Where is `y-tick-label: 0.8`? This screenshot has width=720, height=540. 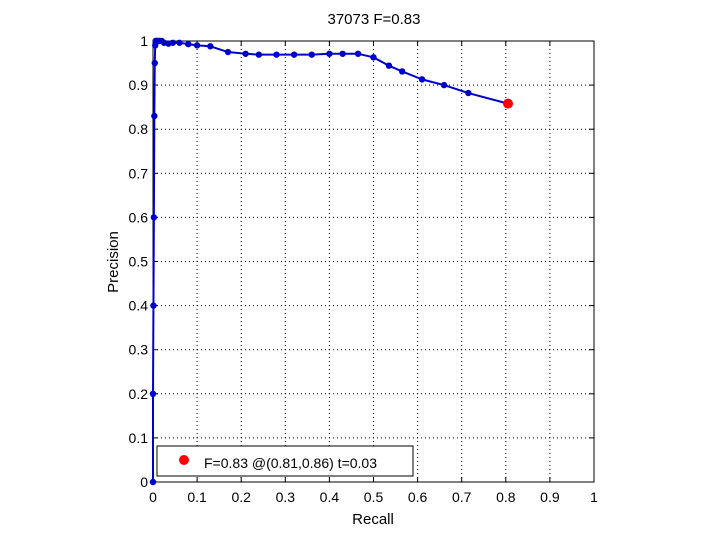
y-tick-label: 0.8 is located at coordinates (139, 129).